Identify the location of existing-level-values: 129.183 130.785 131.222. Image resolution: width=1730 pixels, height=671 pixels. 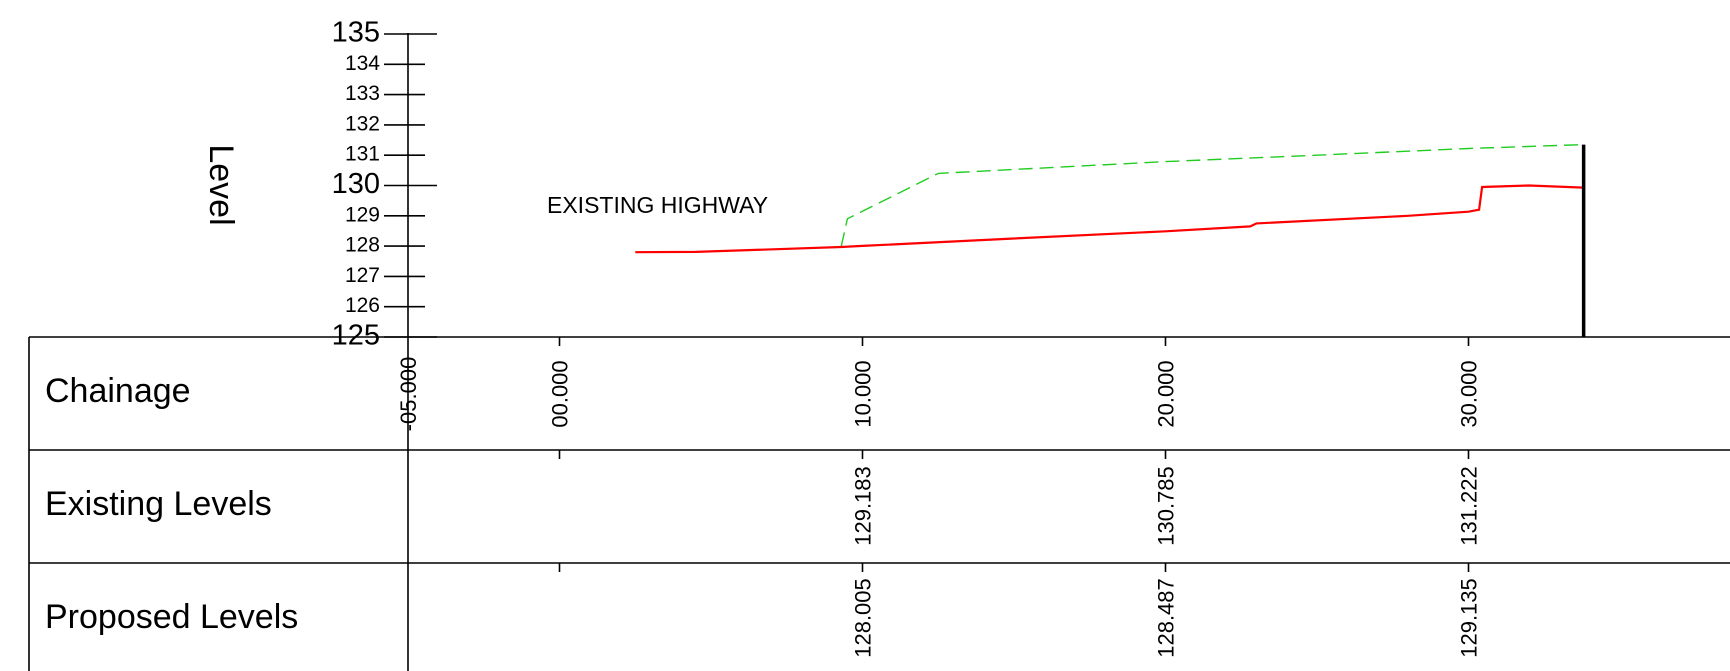
(1166, 506).